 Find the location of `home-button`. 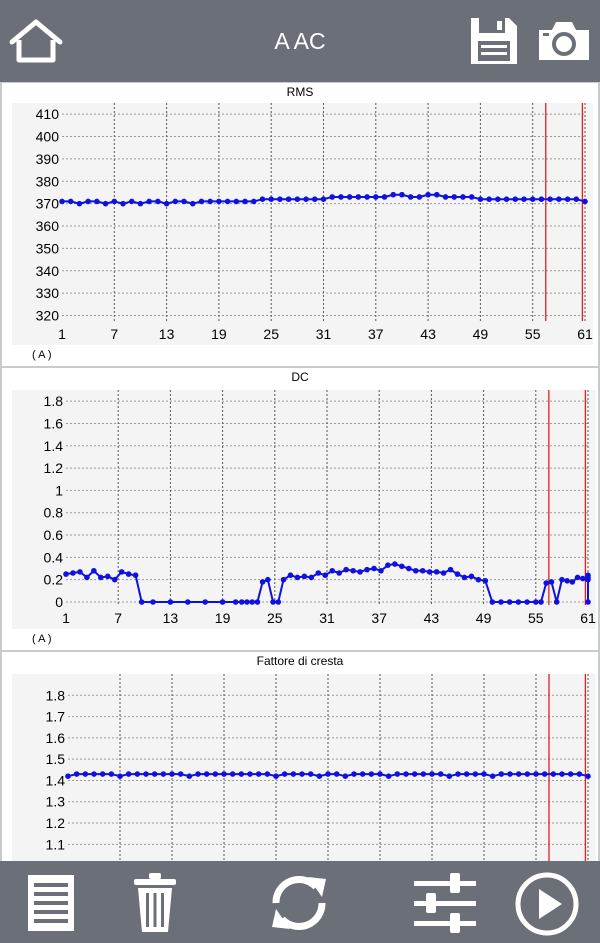

home-button is located at coordinates (36, 41).